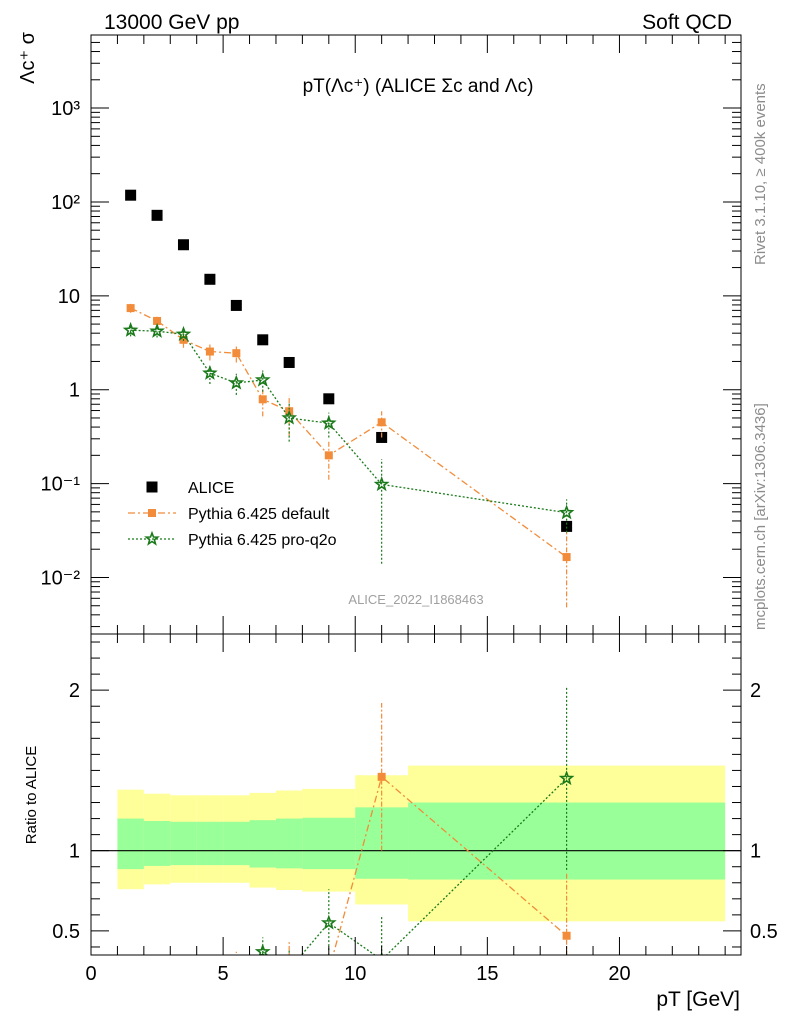  I want to click on main-y-tick-label: 10, so click(69, 297).